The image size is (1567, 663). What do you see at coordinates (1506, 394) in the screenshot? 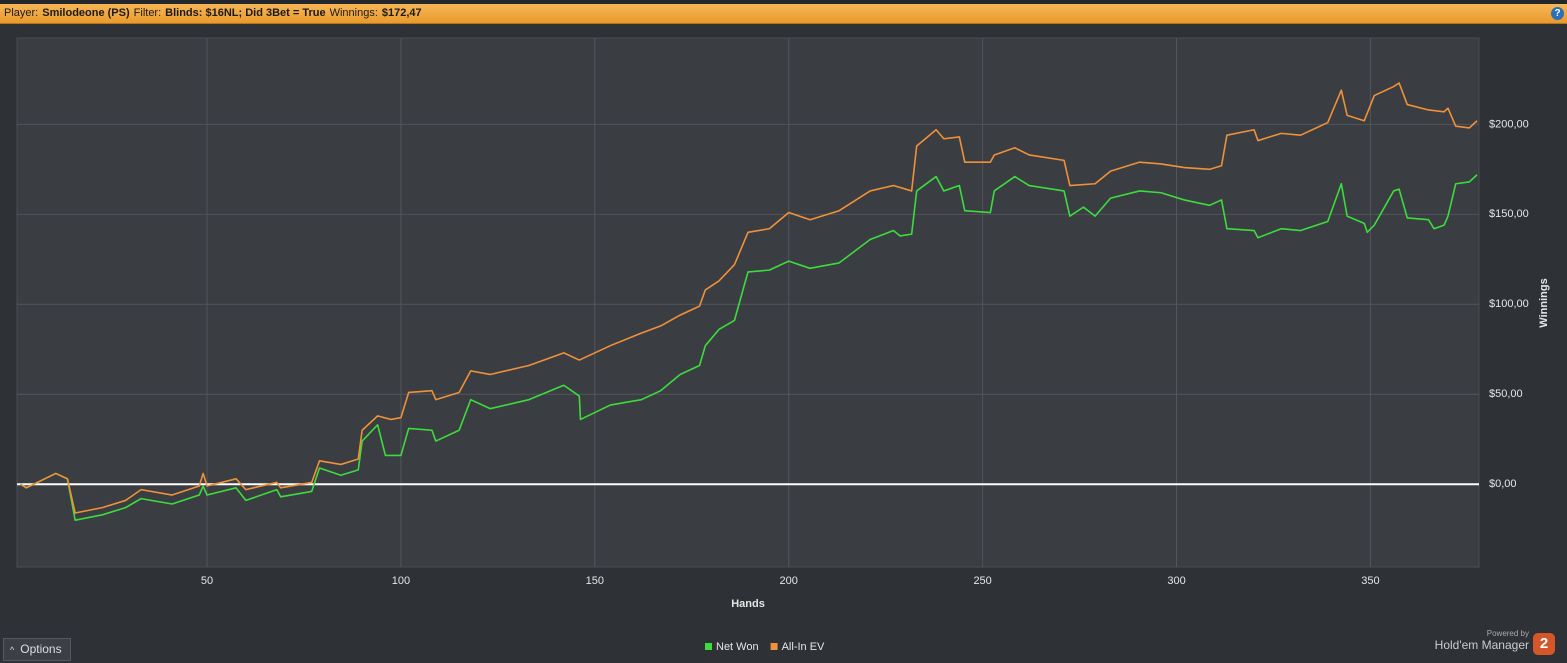
I see `y-tick-label: $50,00` at bounding box center [1506, 394].